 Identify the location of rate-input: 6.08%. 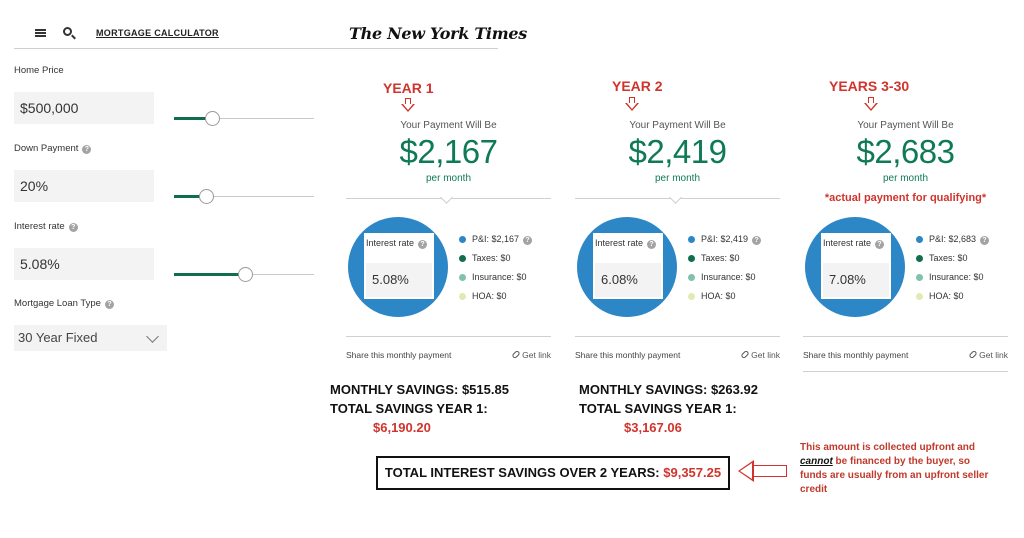
(628, 280).